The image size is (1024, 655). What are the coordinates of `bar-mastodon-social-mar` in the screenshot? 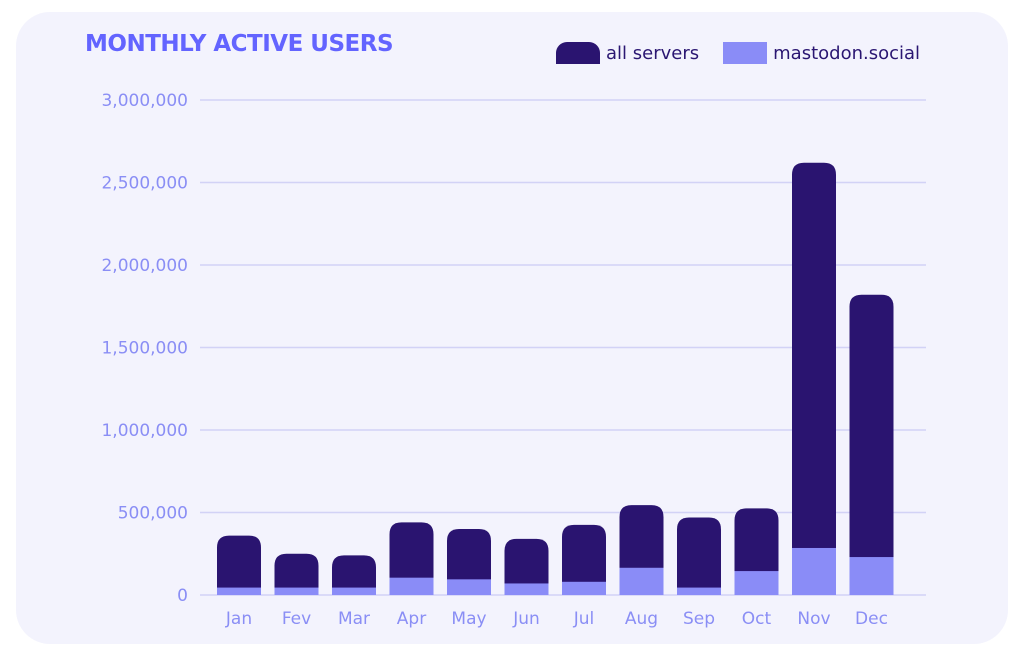 It's located at (354, 591).